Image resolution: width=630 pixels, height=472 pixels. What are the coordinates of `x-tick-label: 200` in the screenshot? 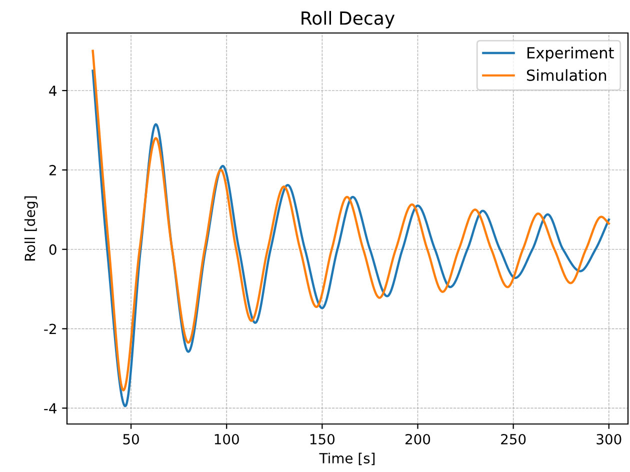 It's located at (418, 439).